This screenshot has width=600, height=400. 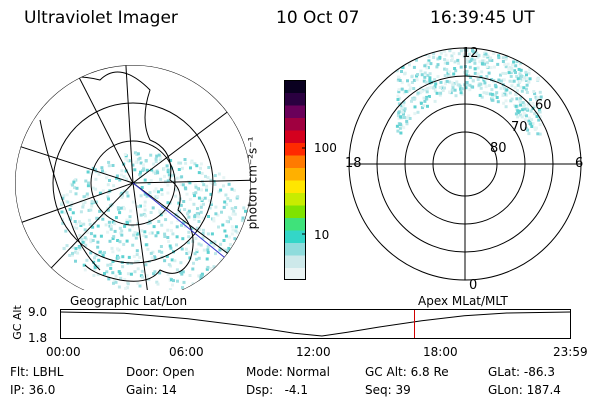 I want to click on orbit-altitude-line, so click(x=315, y=324).